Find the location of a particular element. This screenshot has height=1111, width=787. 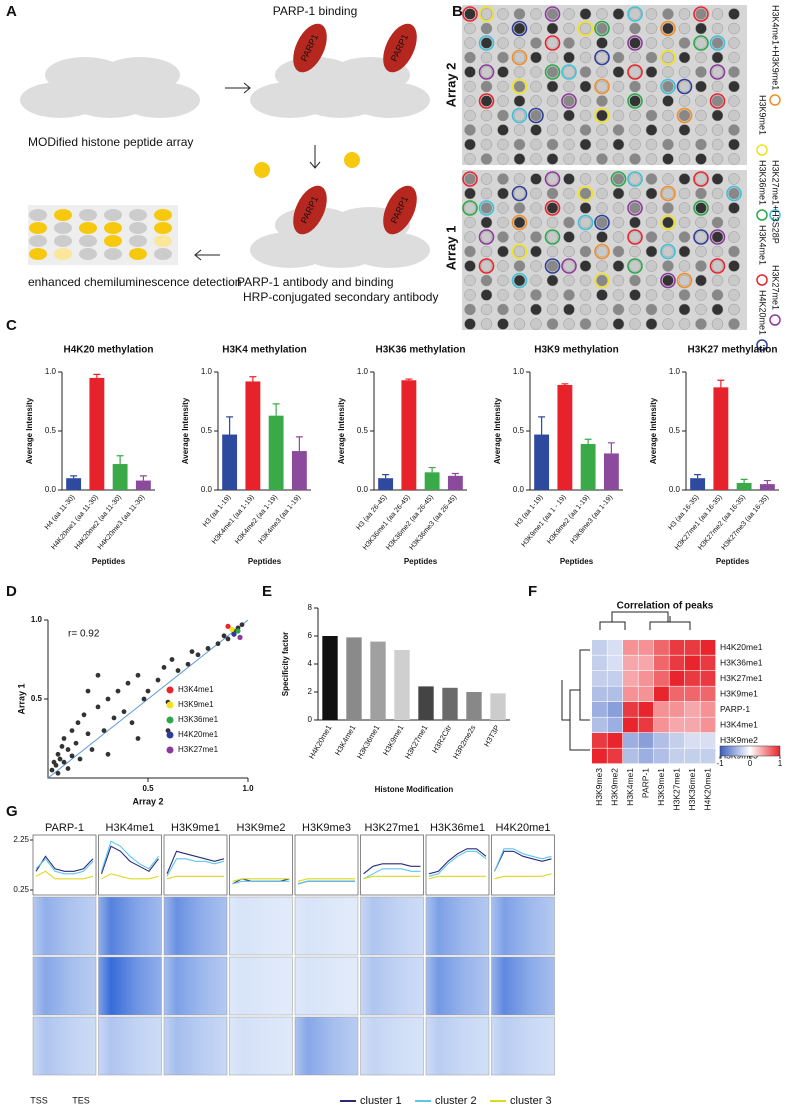

x-axis-label: Histone Modification is located at coordinates (414, 789).